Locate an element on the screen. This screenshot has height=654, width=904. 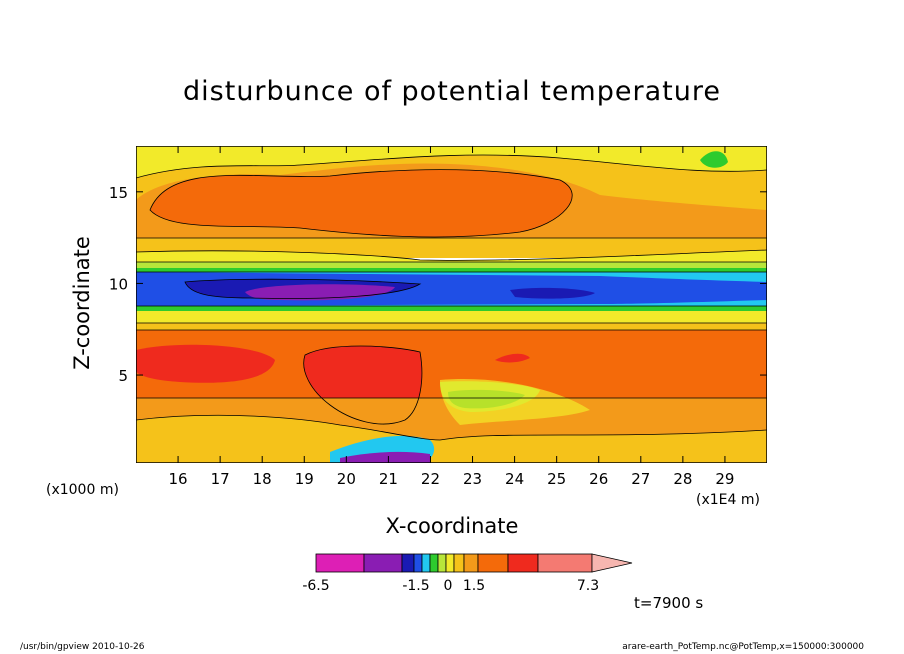
x-tick-label: 19 is located at coordinates (304, 479).